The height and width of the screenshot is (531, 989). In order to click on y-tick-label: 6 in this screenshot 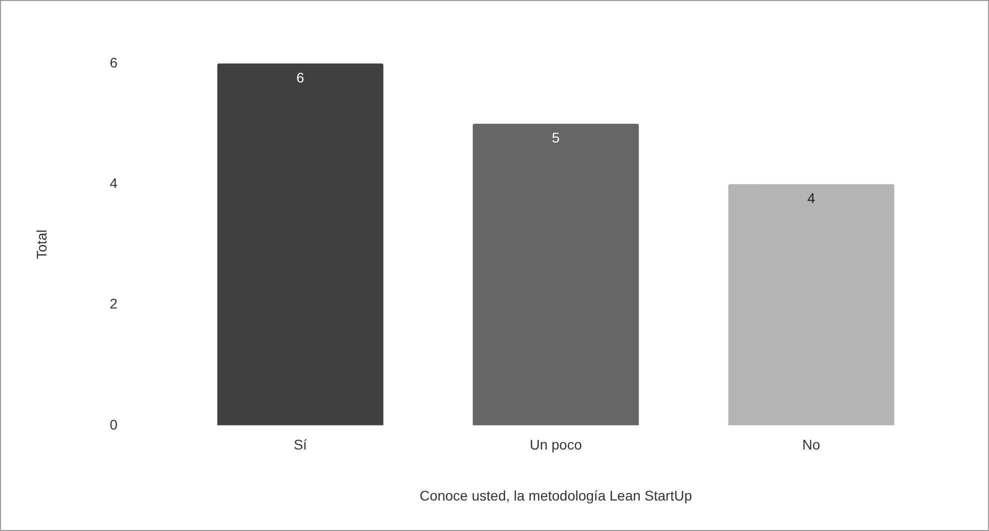, I will do `click(114, 62)`.